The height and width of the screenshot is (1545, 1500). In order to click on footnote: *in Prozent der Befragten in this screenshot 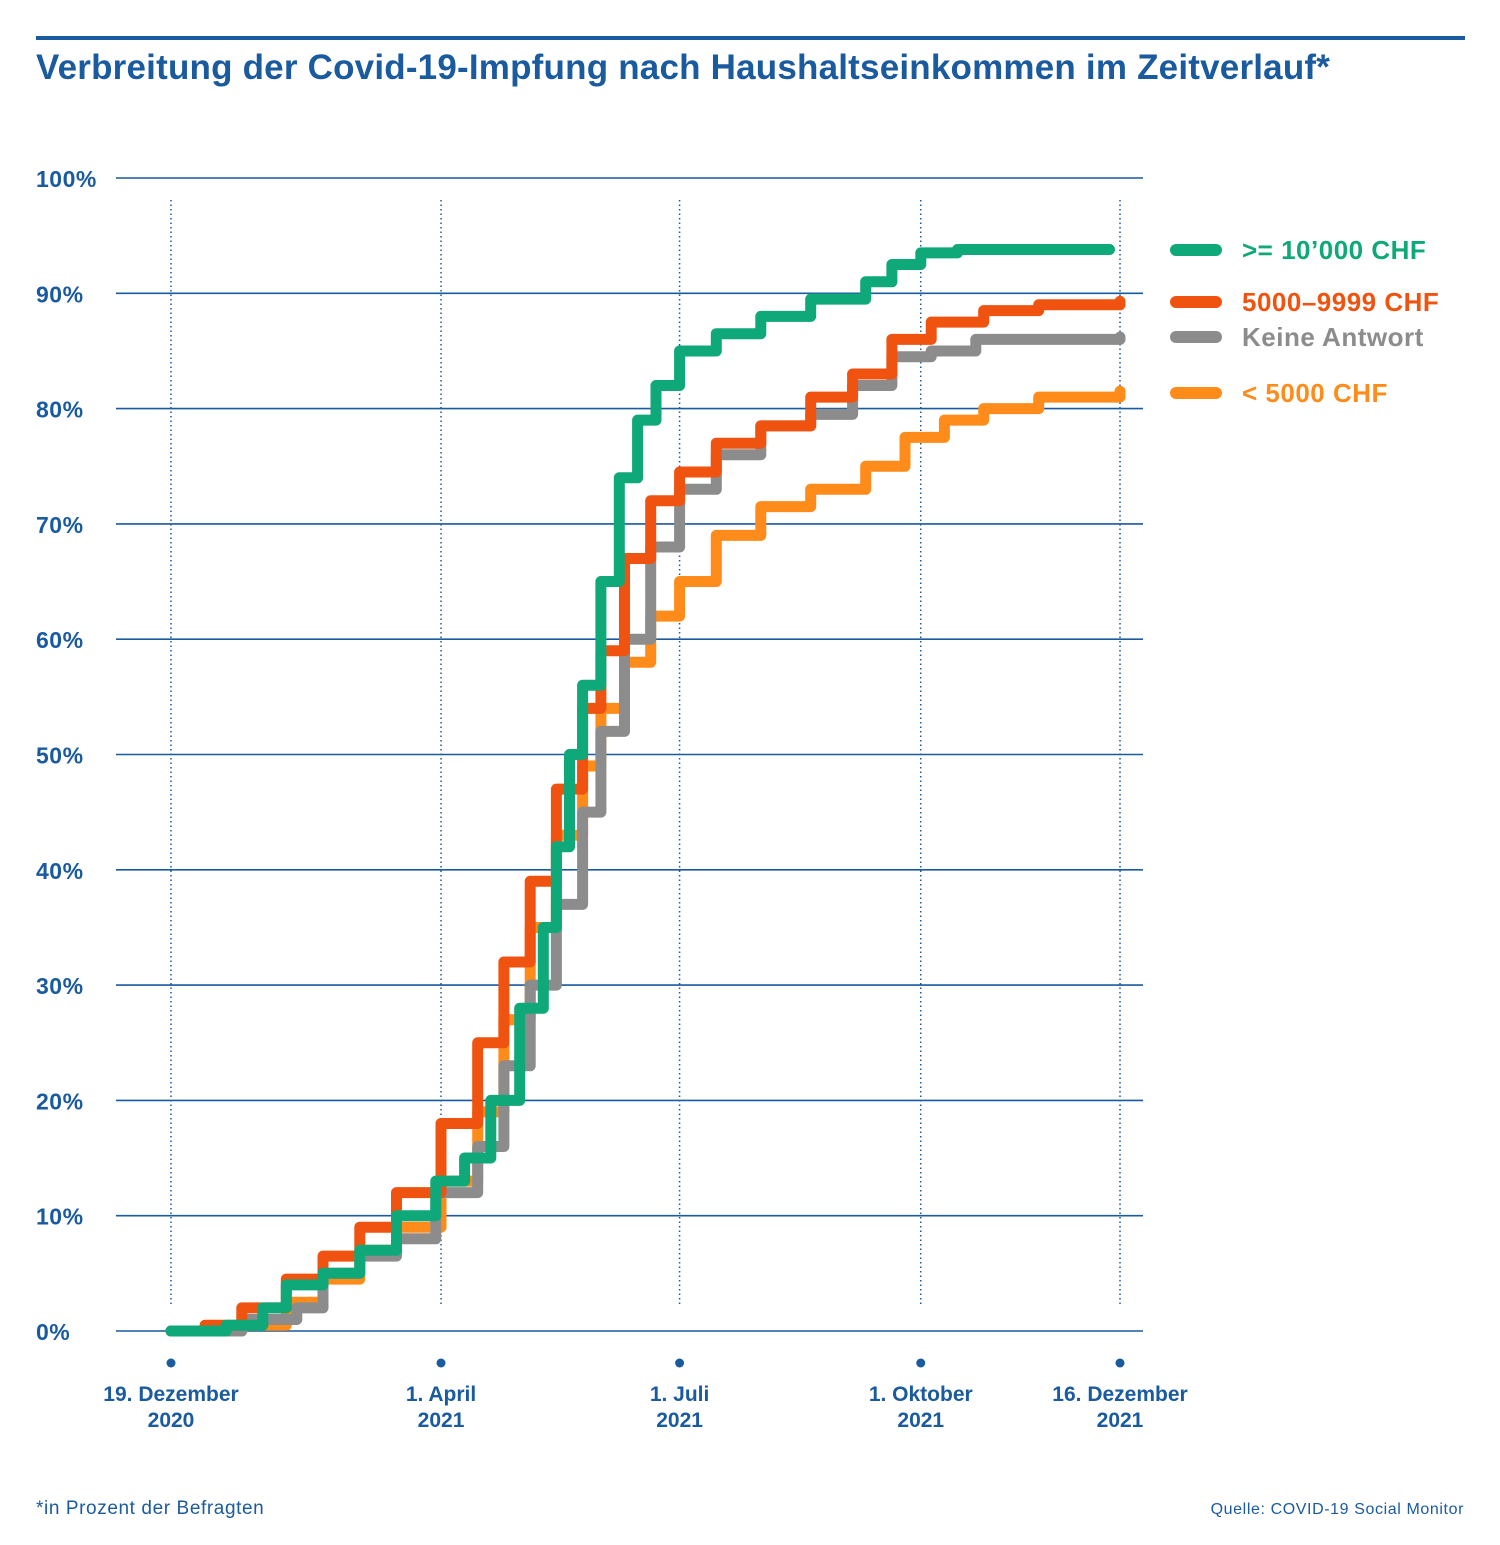, I will do `click(150, 1508)`.